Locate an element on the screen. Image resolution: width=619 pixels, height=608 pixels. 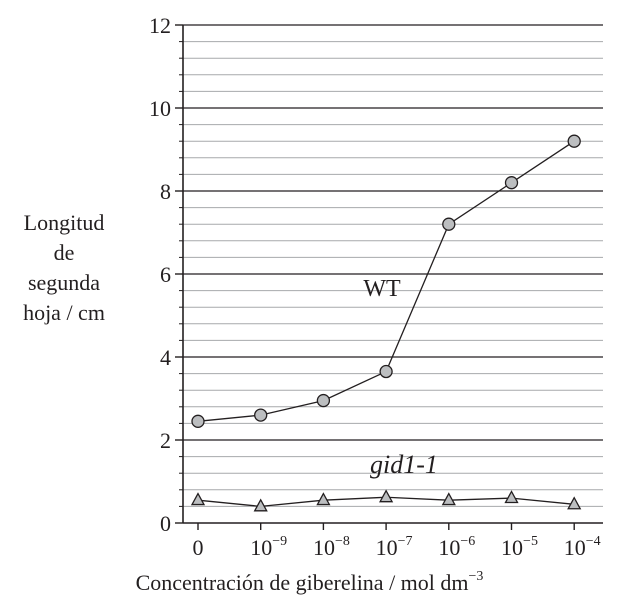
y-axis-title-line: hoja / cm is located at coordinates (64, 312).